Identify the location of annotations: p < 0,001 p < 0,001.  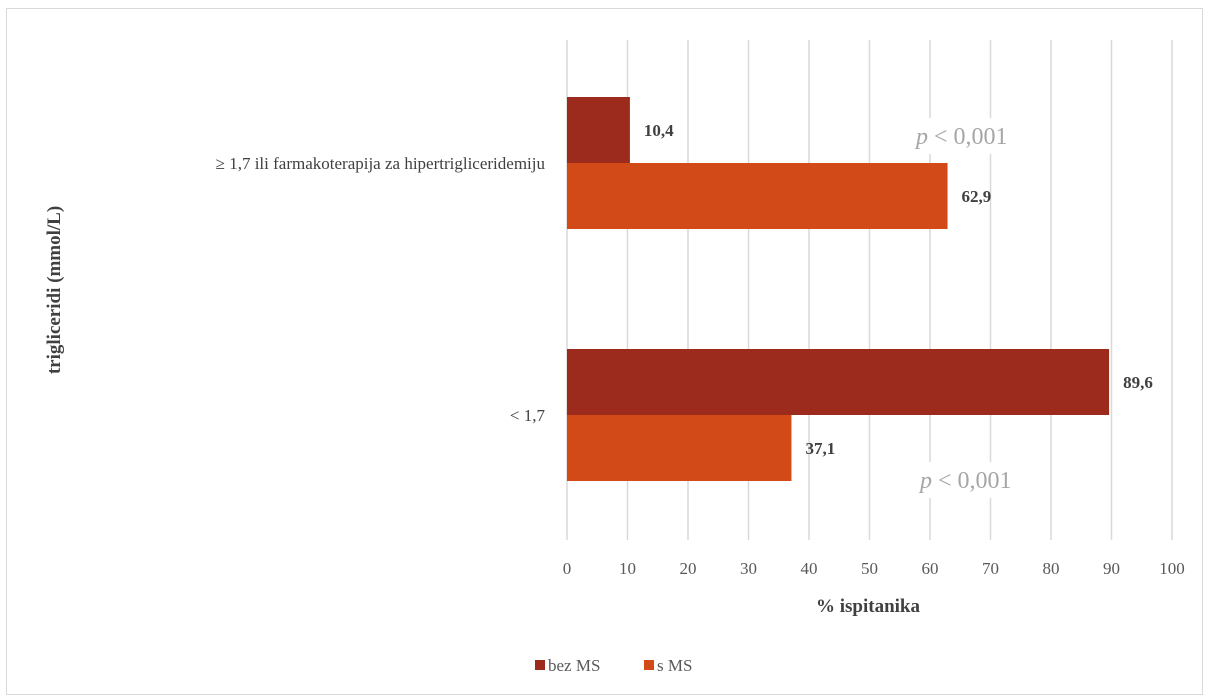
(969, 308).